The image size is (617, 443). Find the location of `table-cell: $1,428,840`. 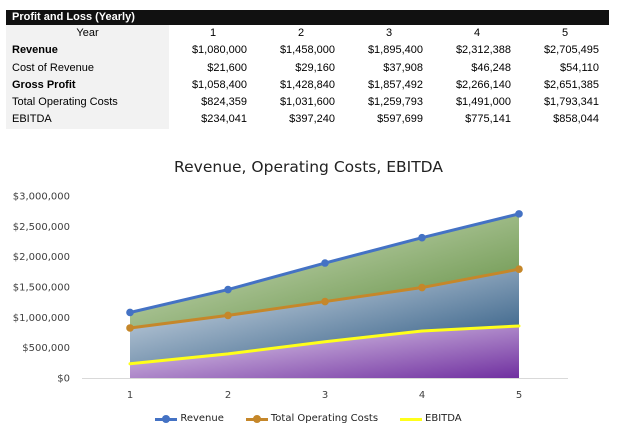

table-cell: $1,428,840 is located at coordinates (307, 84).